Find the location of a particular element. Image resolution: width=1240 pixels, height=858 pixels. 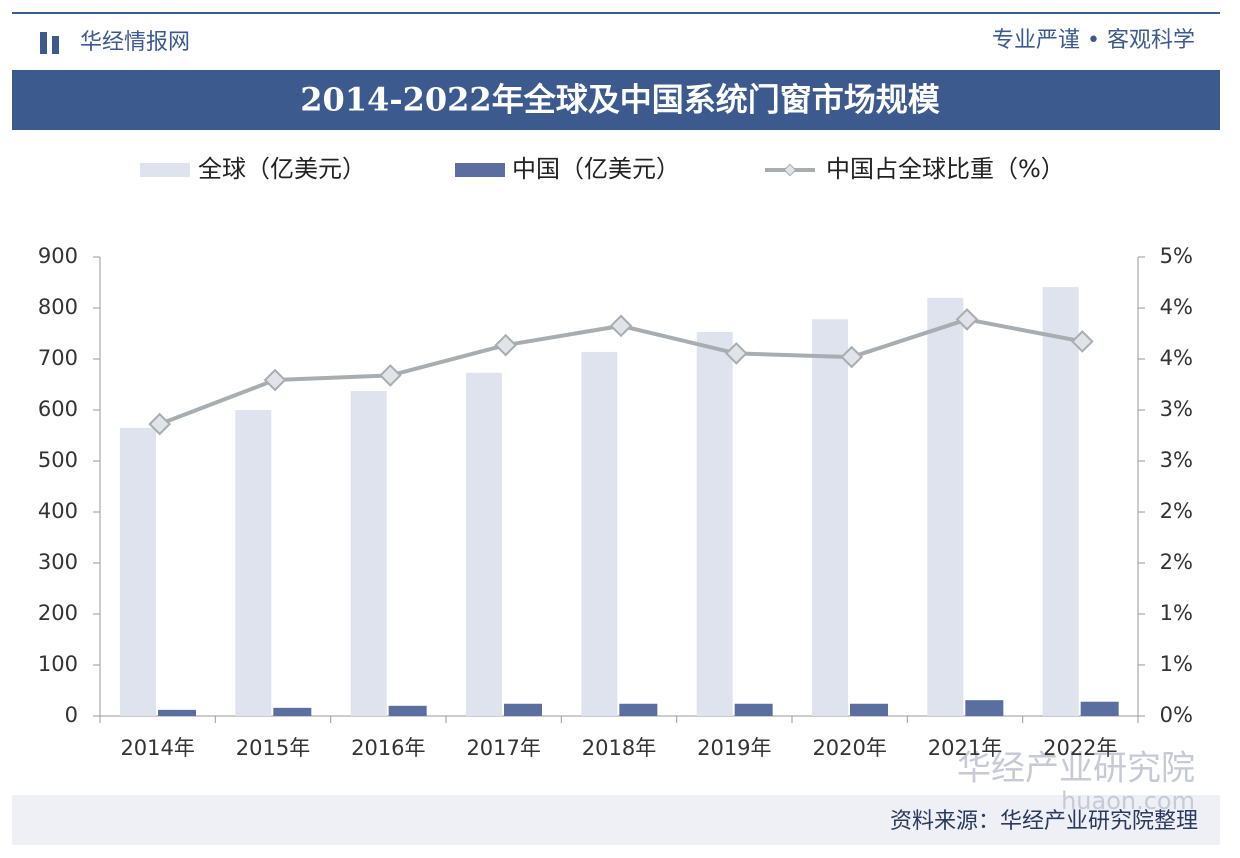

x-tick-label: 2014年 is located at coordinates (157, 748).